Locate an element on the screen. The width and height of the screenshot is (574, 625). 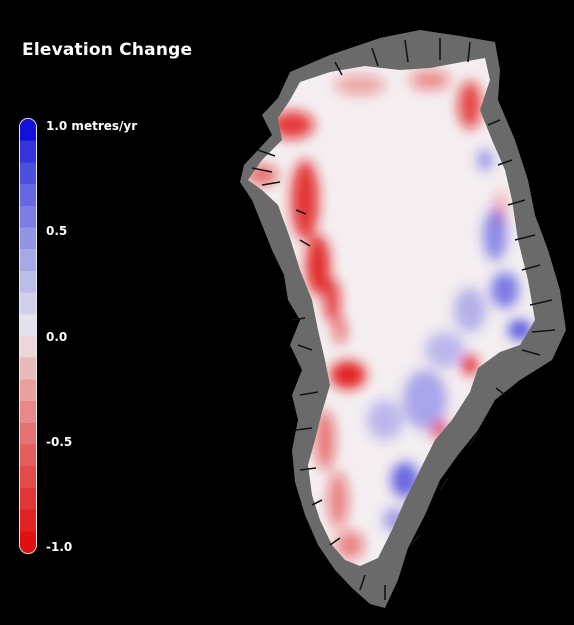
colorbar is located at coordinates (28, 336).